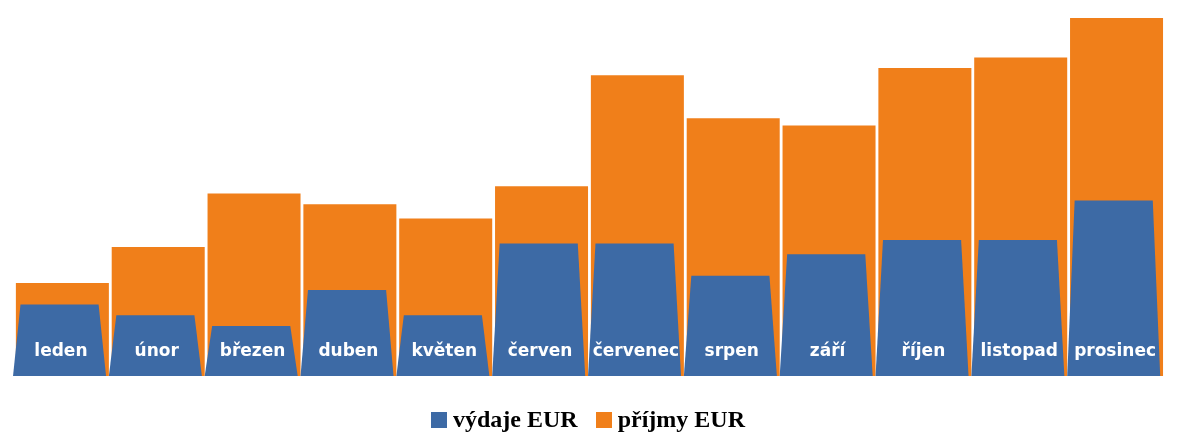 The image size is (1178, 443). Describe the element at coordinates (923, 350) in the screenshot. I see `x-tick-label: říjen` at that location.